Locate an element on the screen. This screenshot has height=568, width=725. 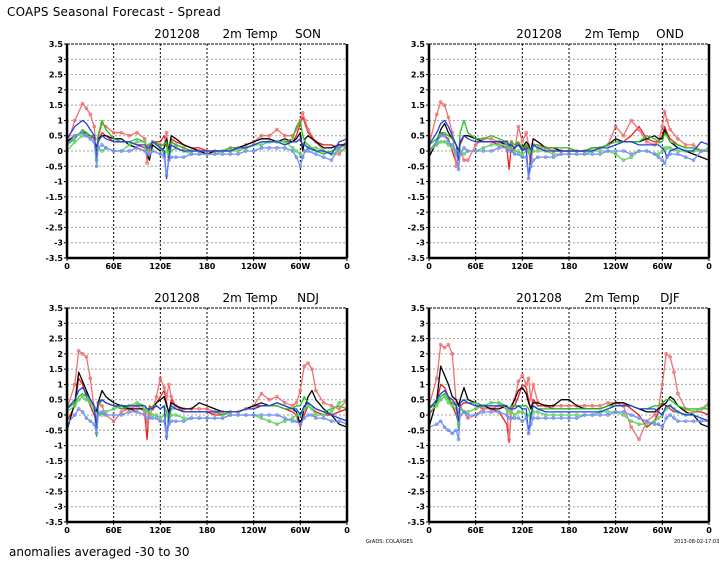
y-tick-label: 0.5 is located at coordinates (56, 136).